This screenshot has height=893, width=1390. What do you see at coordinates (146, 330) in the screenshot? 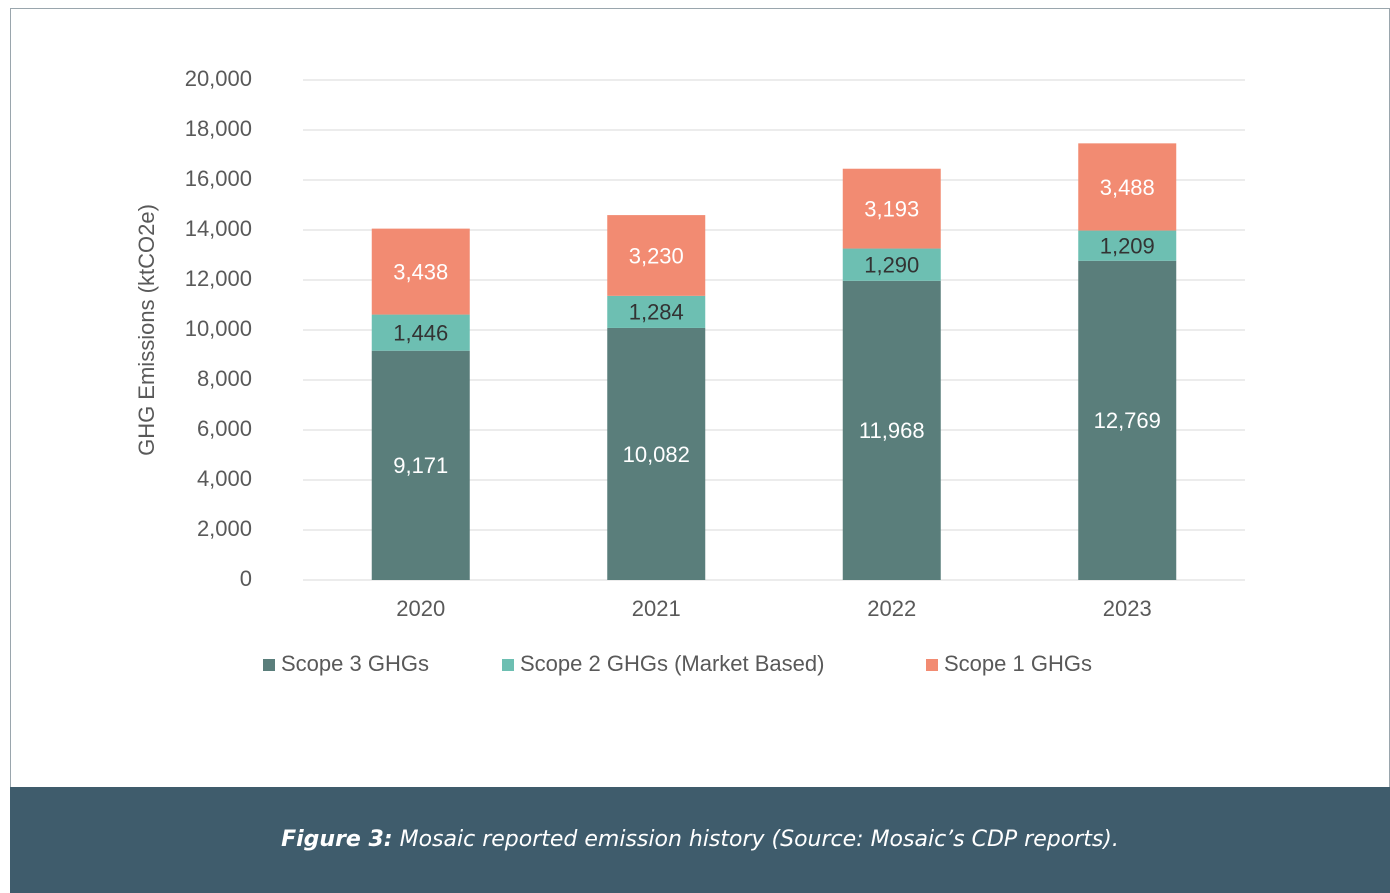
I see `y-axis-label: GHG Emissions (ktCO2e)` at bounding box center [146, 330].